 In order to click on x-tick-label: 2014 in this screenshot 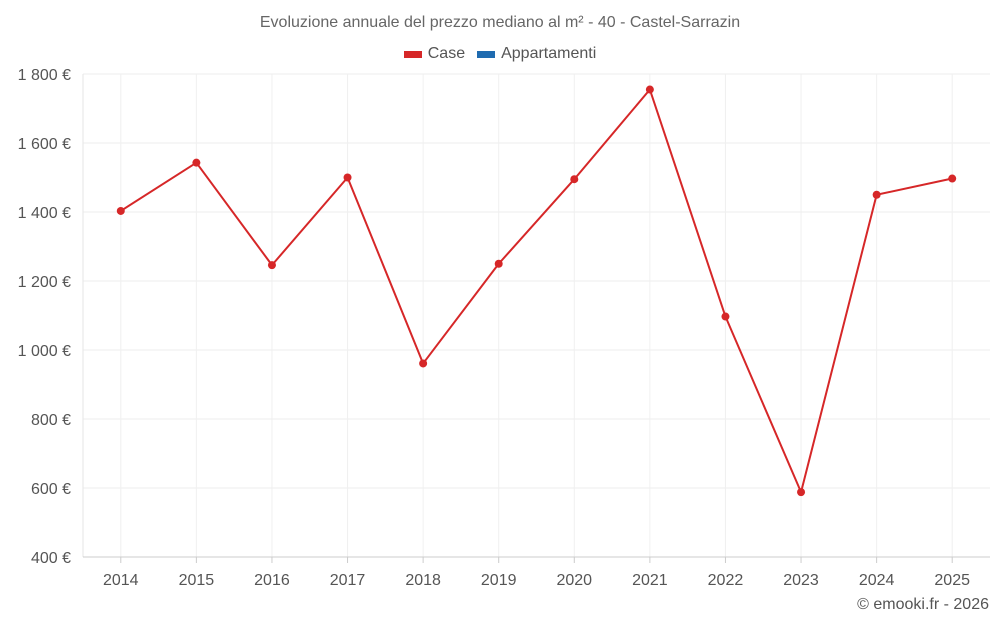, I will do `click(121, 580)`.